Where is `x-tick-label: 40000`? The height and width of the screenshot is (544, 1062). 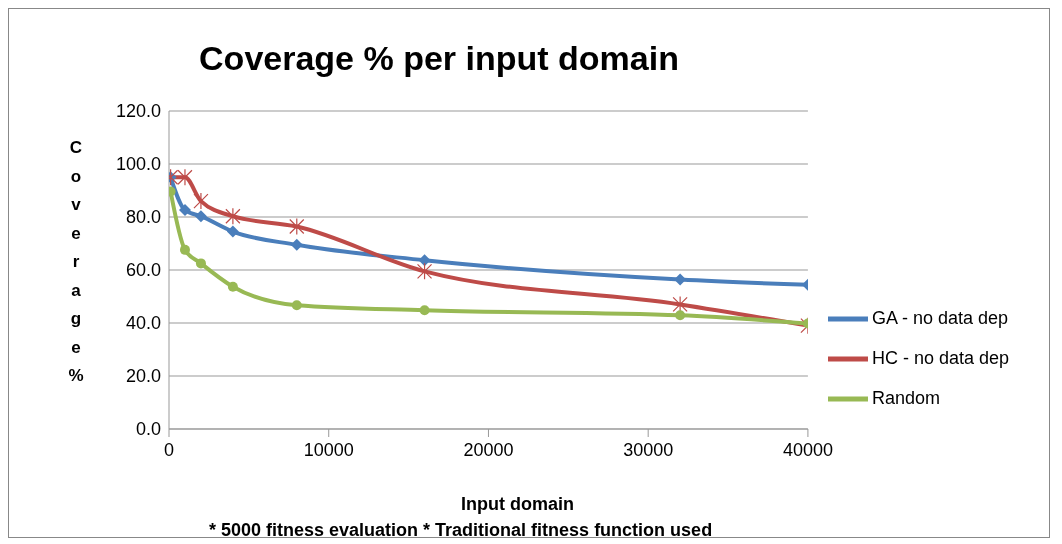 x-tick-label: 40000 is located at coordinates (807, 449).